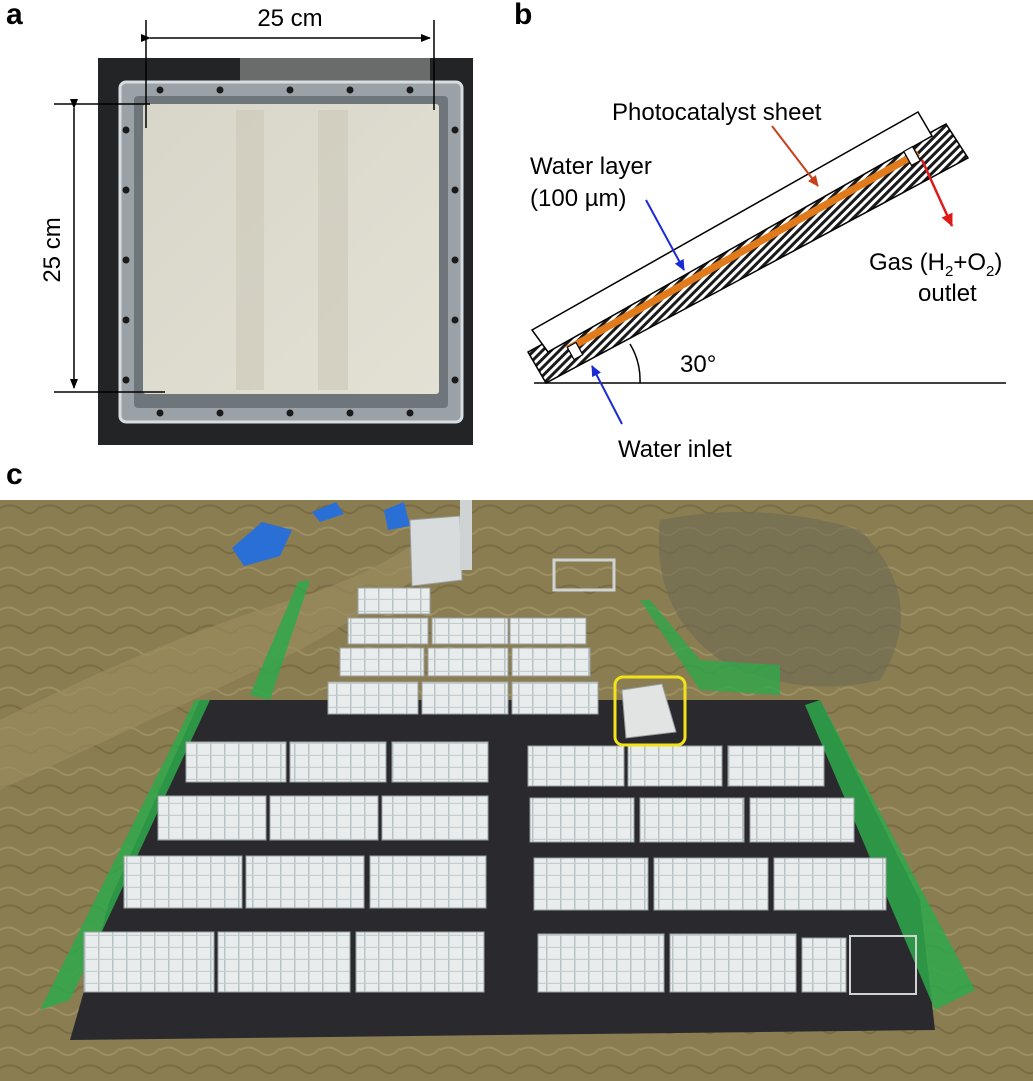 Image resolution: width=1033 pixels, height=1081 pixels. I want to click on equipment-pole, so click(466, 535).